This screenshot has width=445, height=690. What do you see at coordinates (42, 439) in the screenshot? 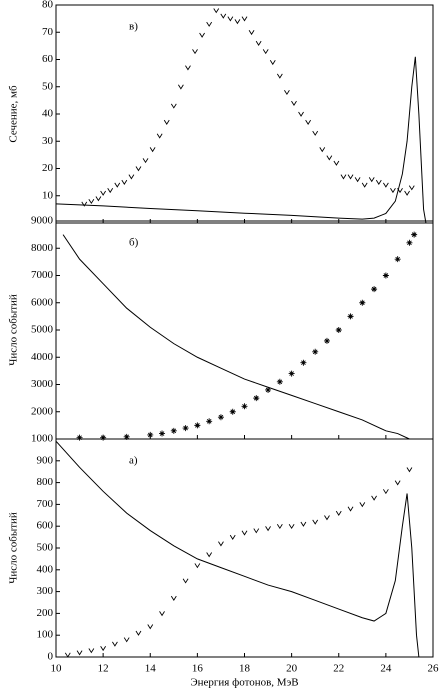
I see `y-tick-label: 1000` at bounding box center [42, 439].